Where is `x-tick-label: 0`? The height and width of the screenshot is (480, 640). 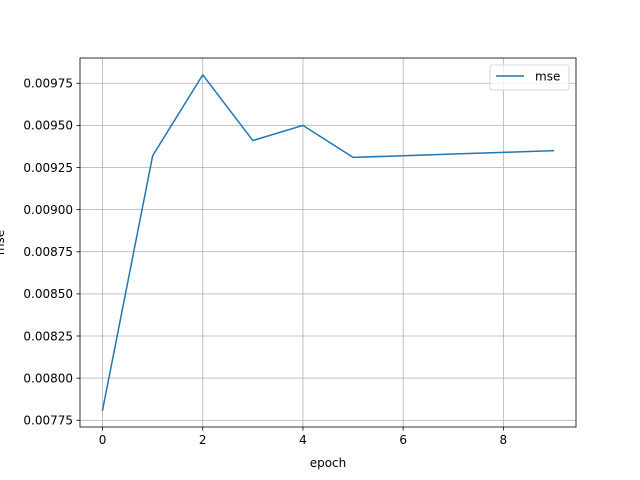
x-tick-label: 0 is located at coordinates (103, 440).